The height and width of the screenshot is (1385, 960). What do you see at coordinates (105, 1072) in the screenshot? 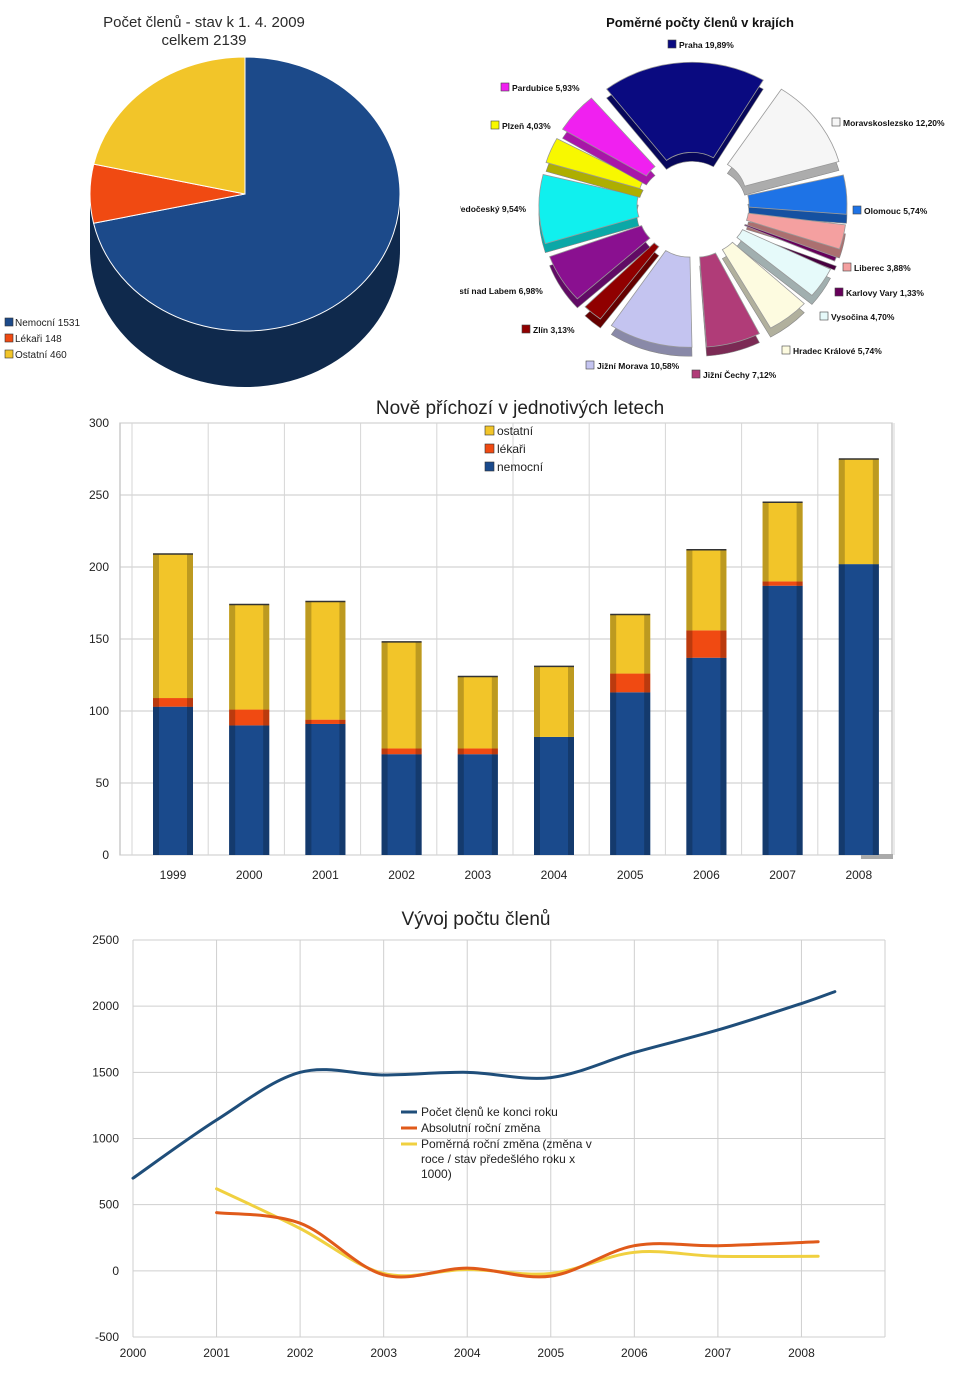
I see `line-y-tick-label: 1500` at bounding box center [105, 1072].